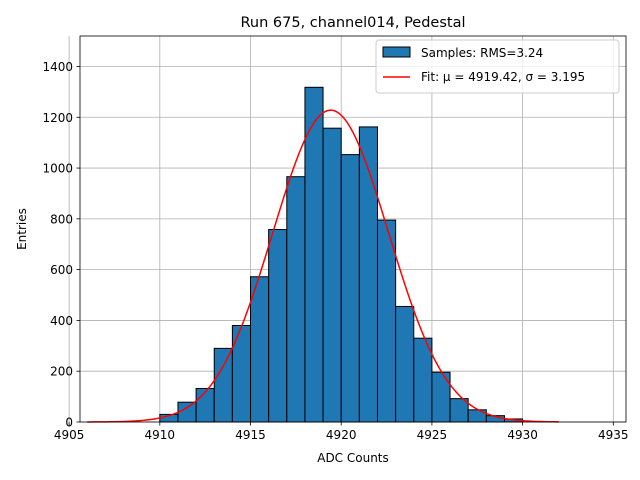 This screenshot has width=640, height=480. What do you see at coordinates (160, 435) in the screenshot?
I see `x-tick-label: 4910` at bounding box center [160, 435].